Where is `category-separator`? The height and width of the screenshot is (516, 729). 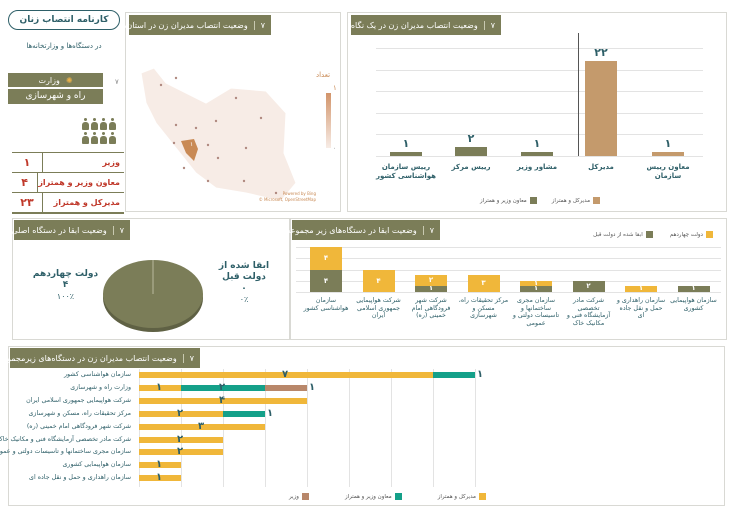 category-separator is located at coordinates (578, 94).